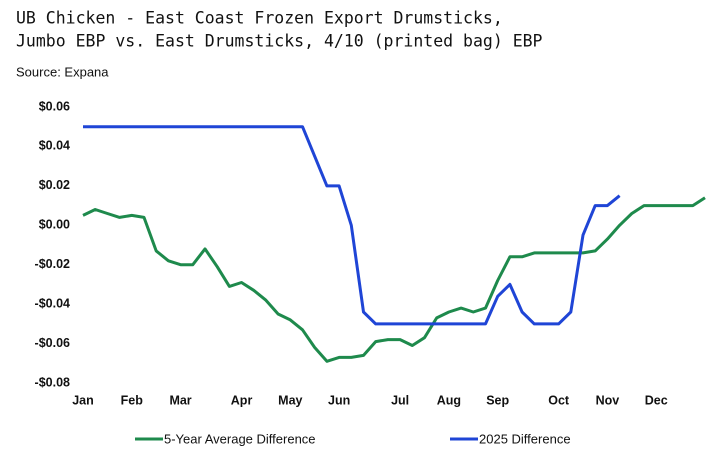 This screenshot has height=466, width=728. Describe the element at coordinates (54, 225) in the screenshot. I see `y-tick-label: $0.00` at that location.